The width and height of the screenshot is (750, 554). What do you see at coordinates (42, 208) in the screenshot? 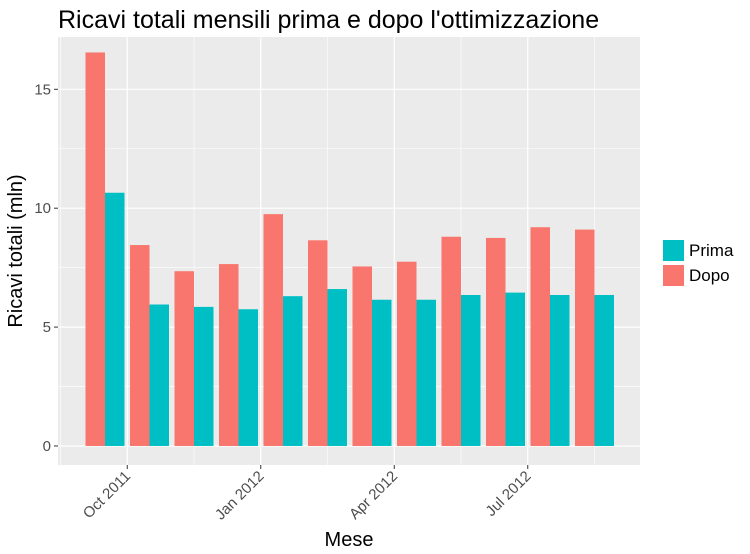
I see `y-tick-label: 10` at bounding box center [42, 208].